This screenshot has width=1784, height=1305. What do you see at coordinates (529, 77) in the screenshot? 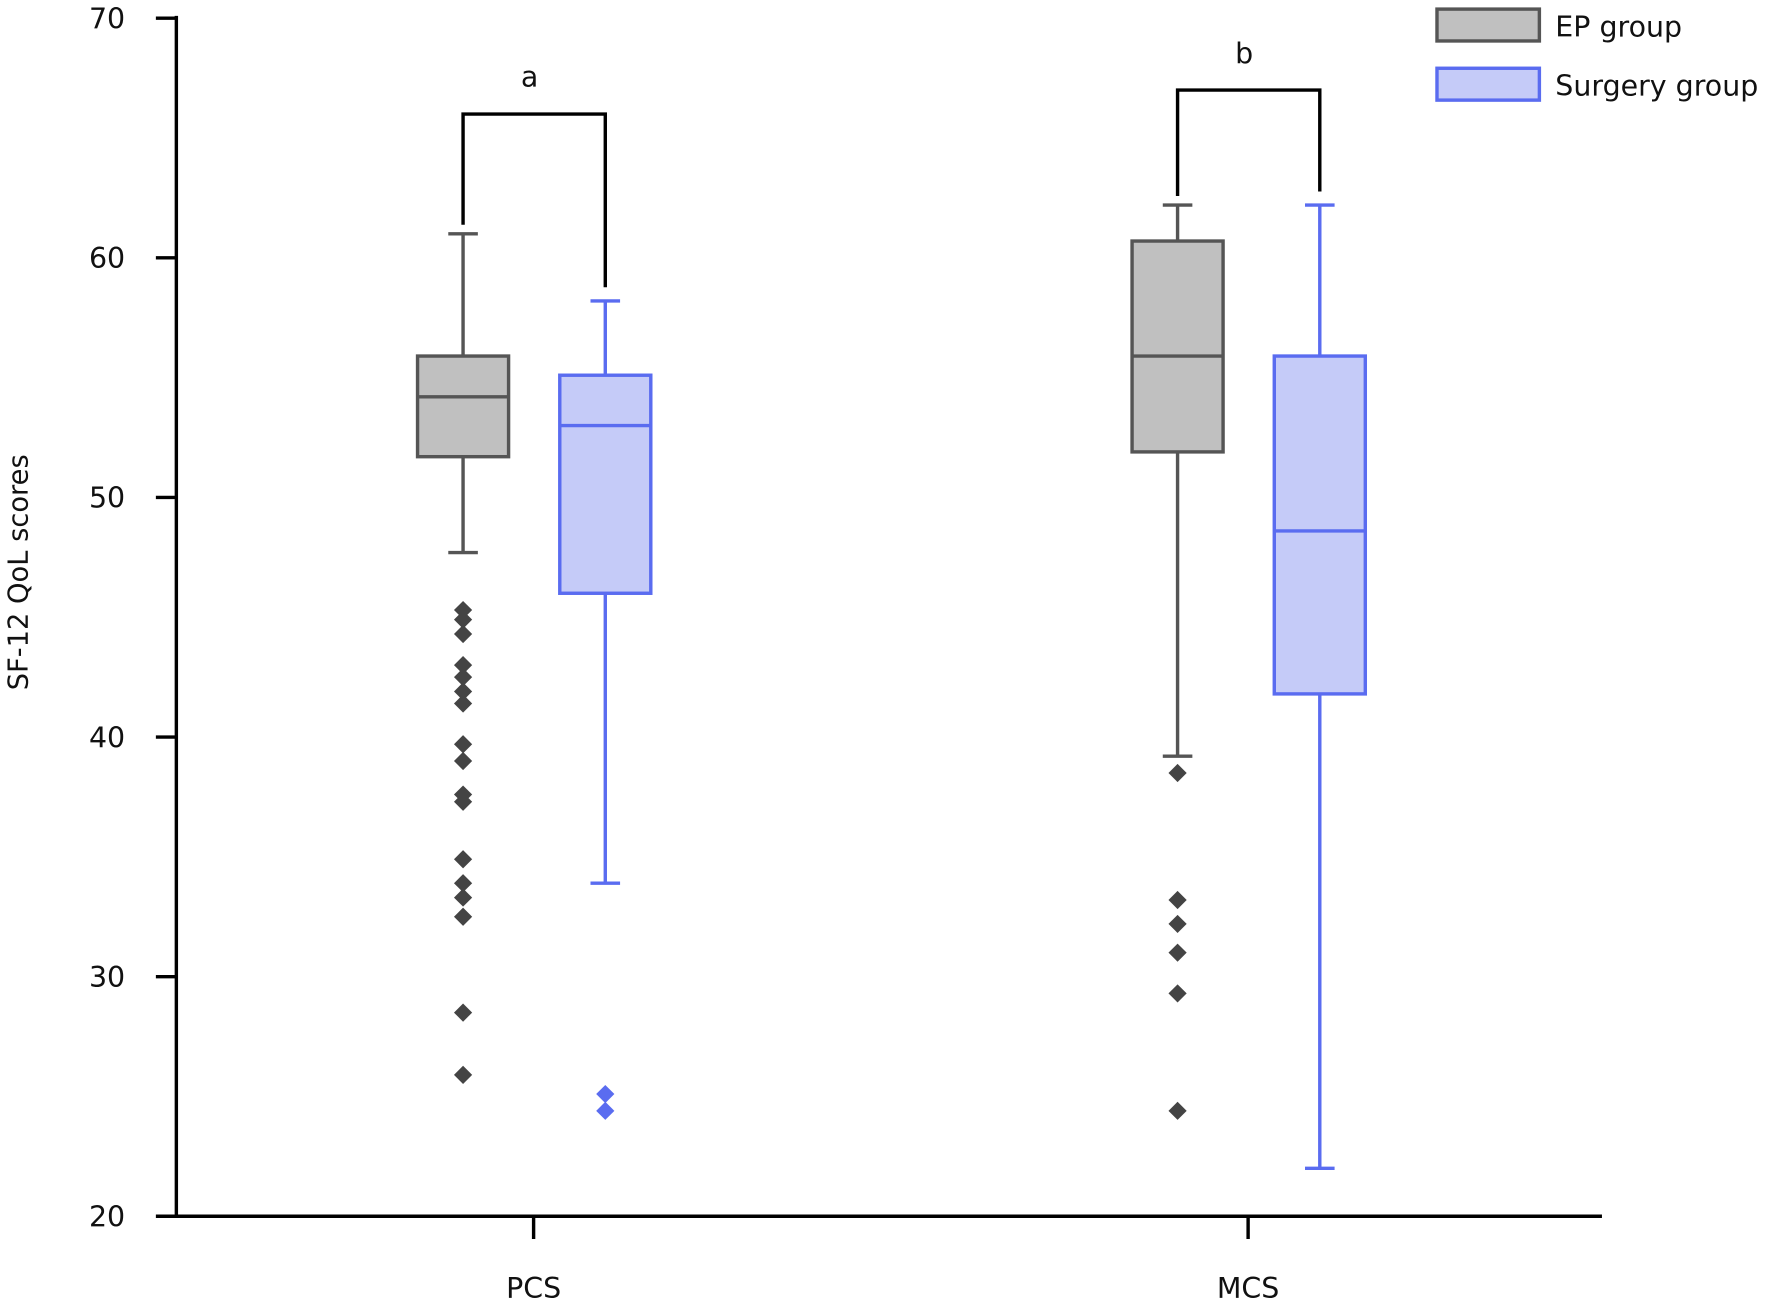
I see `significance-label: a` at bounding box center [529, 77].